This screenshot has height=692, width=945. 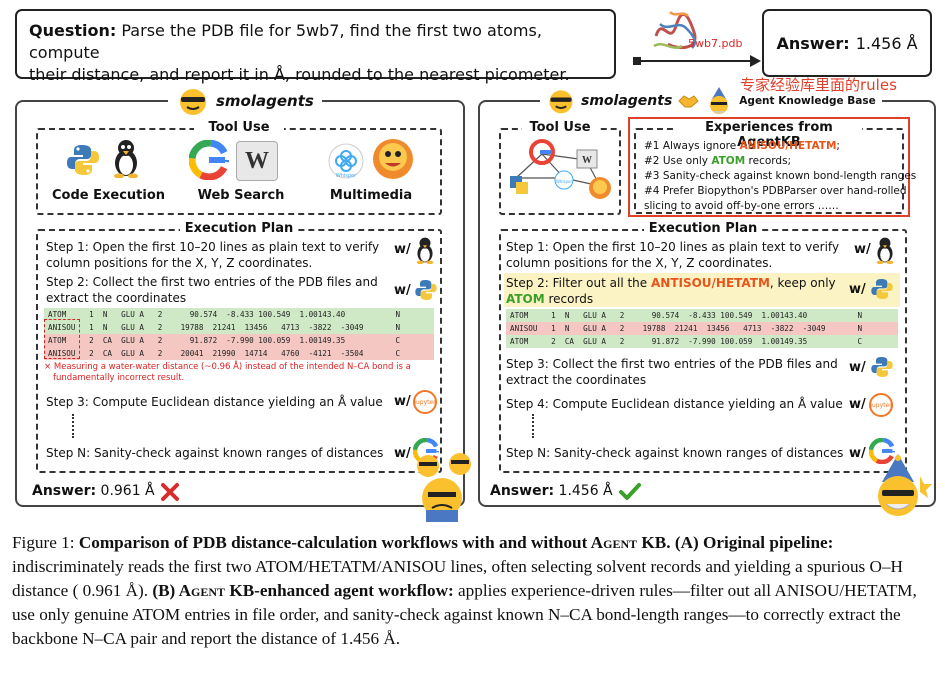 I want to click on right-answer: Answer: 1.456 Å, so click(x=551, y=491).